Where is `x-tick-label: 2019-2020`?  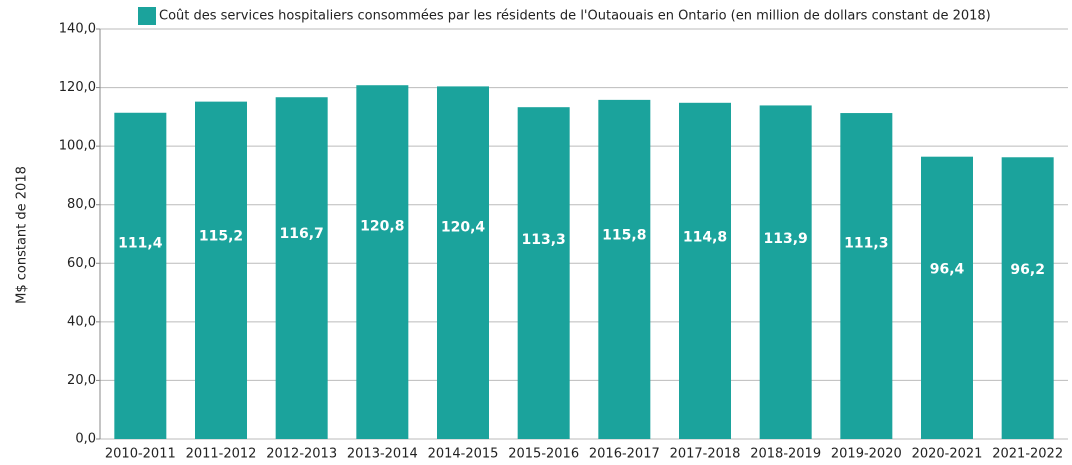
x-tick-label: 2019-2020 is located at coordinates (866, 454).